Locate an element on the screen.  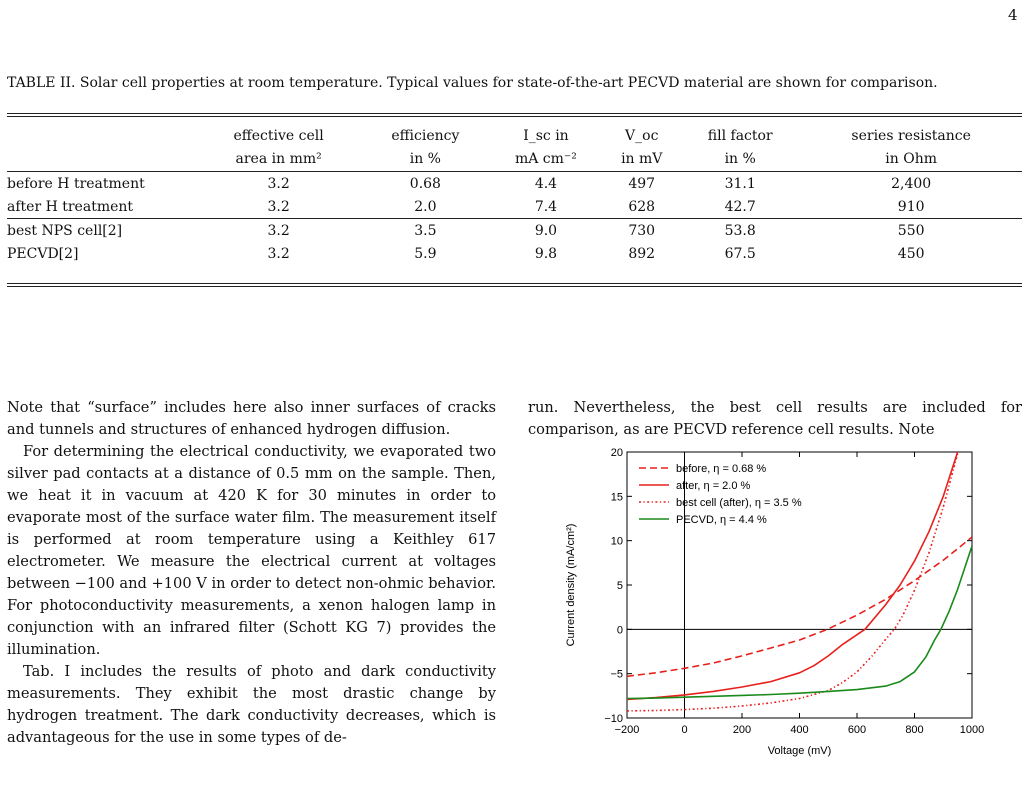
header-cell: series resistance is located at coordinates (911, 136).